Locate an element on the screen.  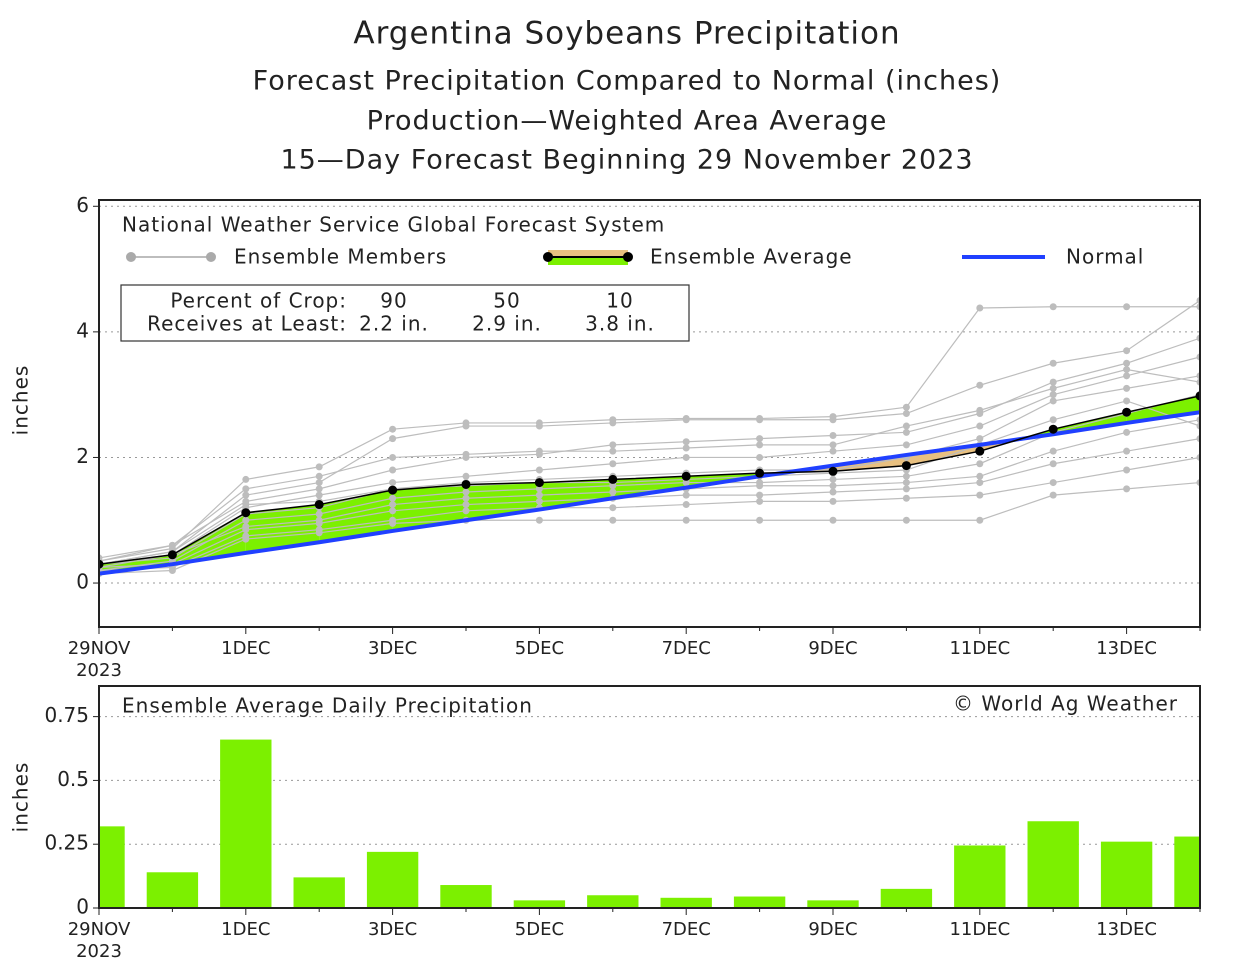
y-tick-label: 0.5 is located at coordinates (73, 779).